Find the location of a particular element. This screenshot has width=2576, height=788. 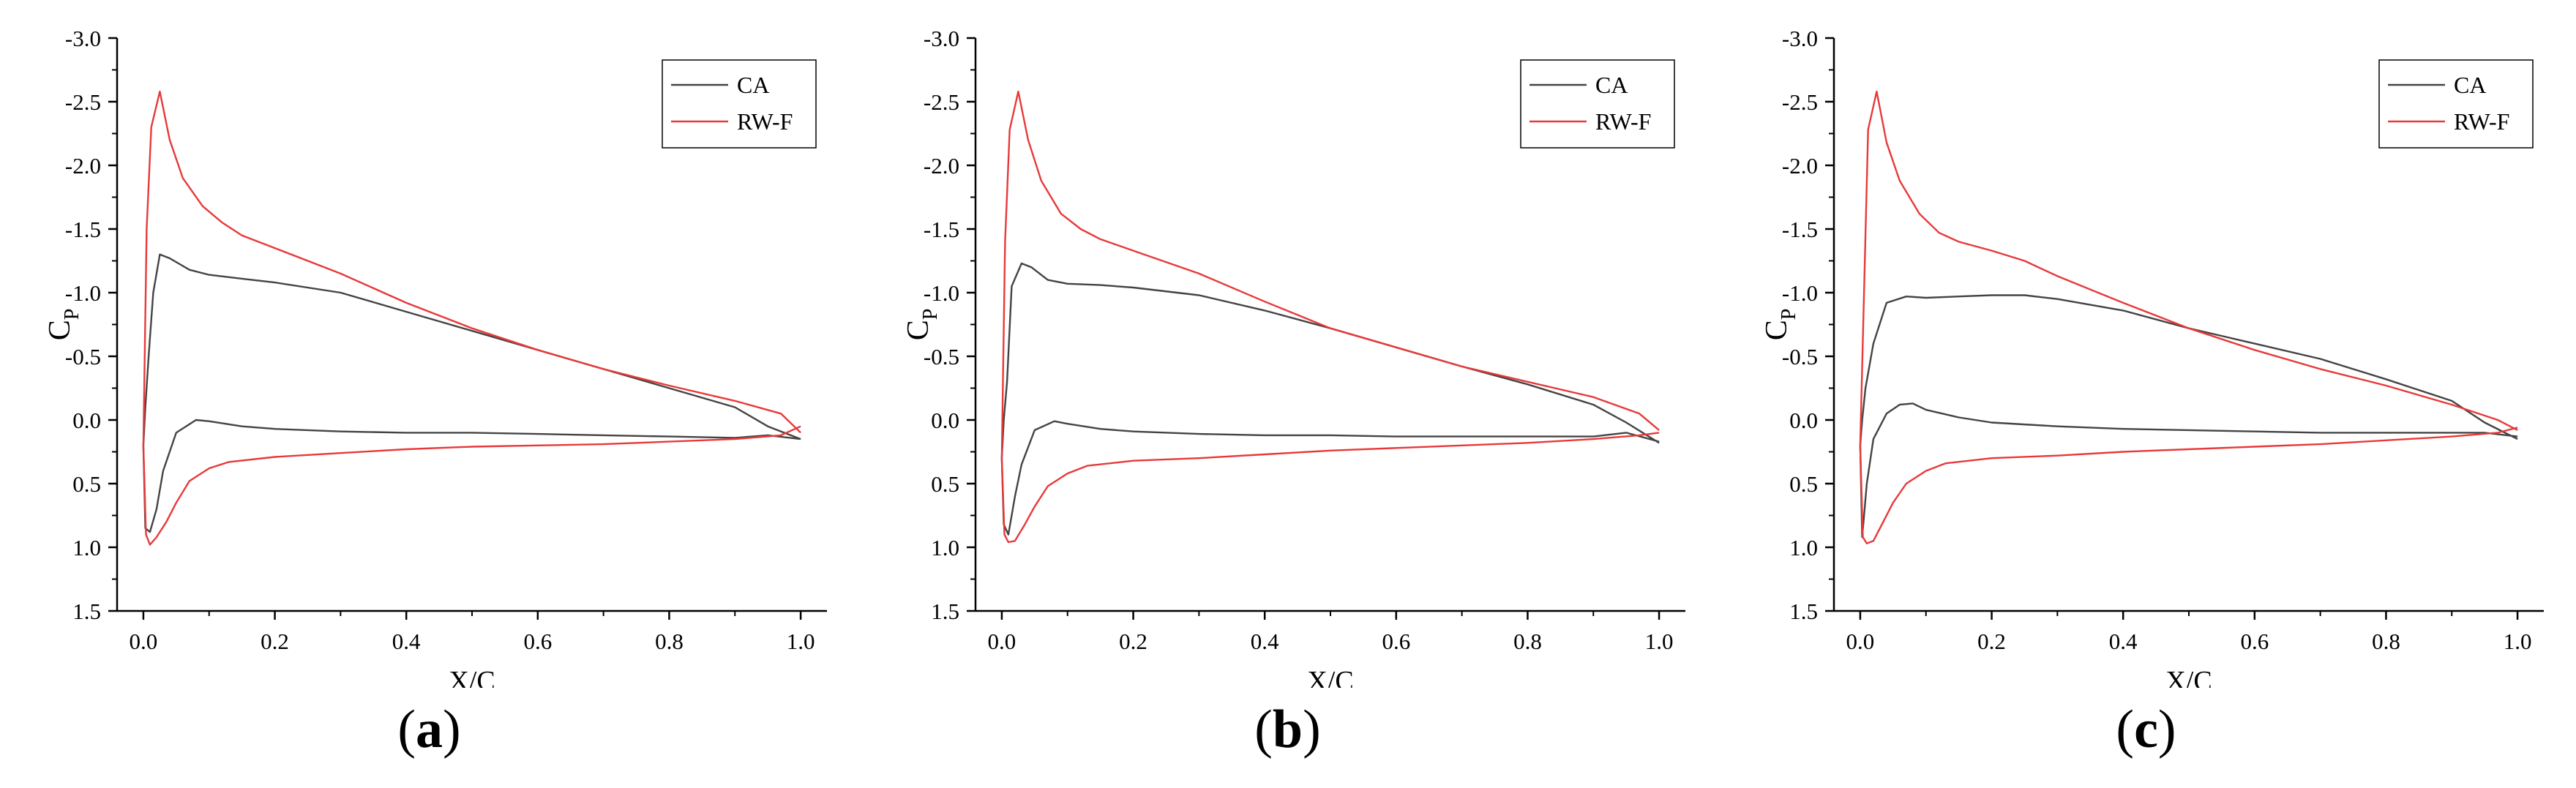

caption-c: (c) is located at coordinates (2146, 729).